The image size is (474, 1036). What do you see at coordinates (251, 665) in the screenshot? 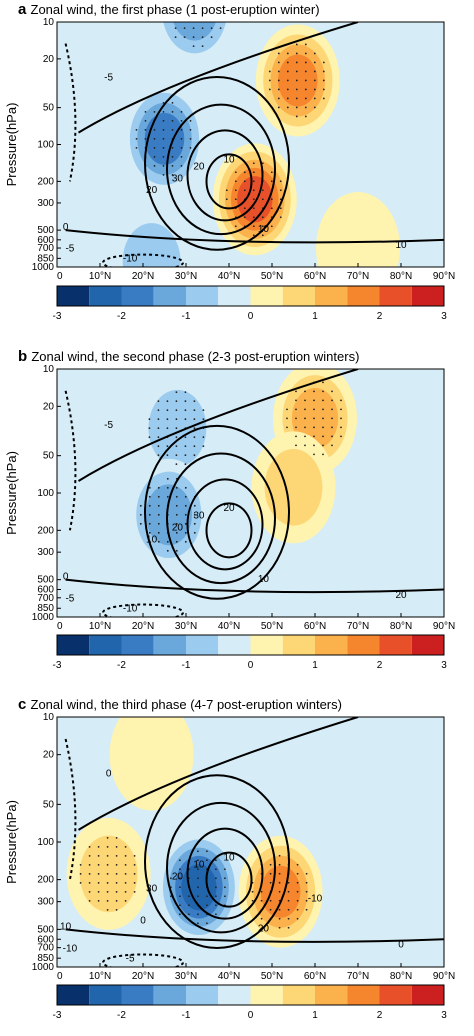
I see `colorbar-tick-label: 0` at bounding box center [251, 665].